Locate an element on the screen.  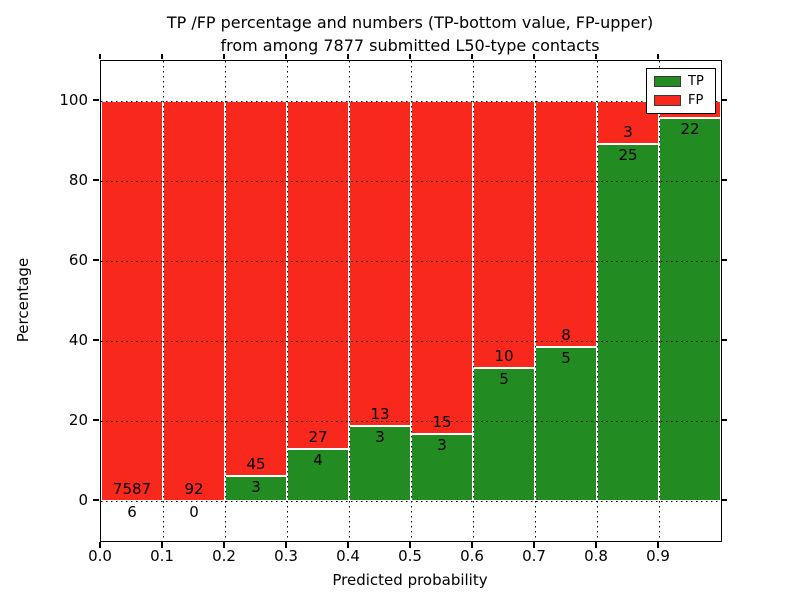
tp-count-label: 4 is located at coordinates (318, 460).